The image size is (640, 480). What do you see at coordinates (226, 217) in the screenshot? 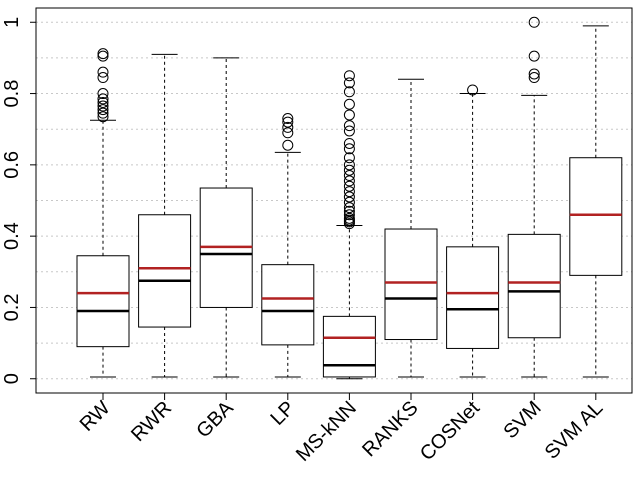
I see `box-gba` at bounding box center [226, 217].